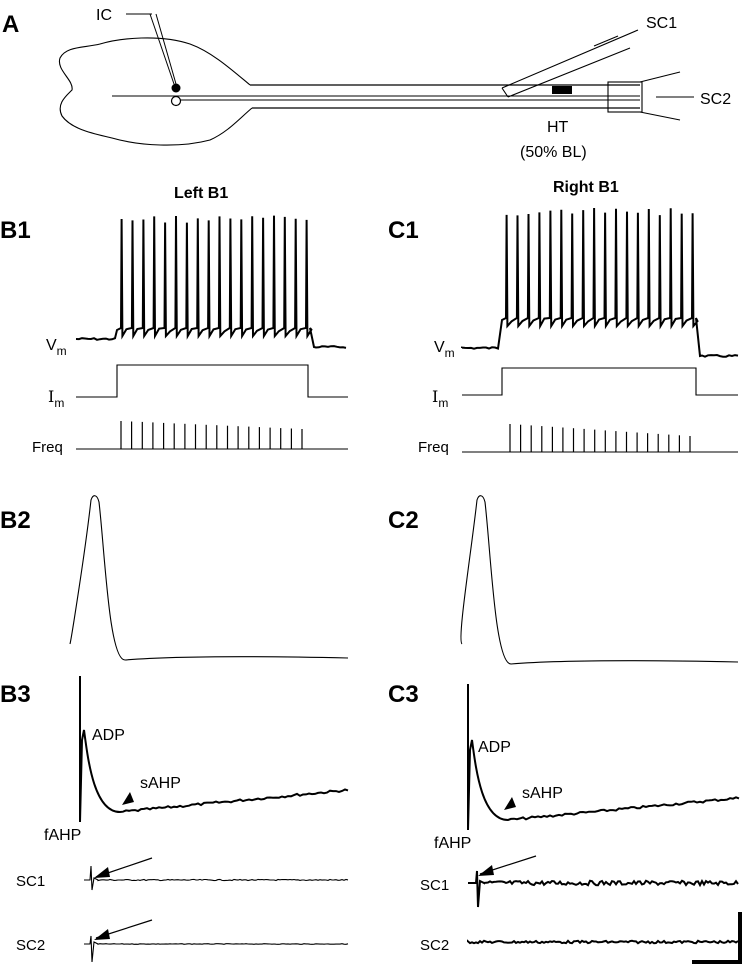  What do you see at coordinates (600, 381) in the screenshot?
I see `im-trace-right` at bounding box center [600, 381].